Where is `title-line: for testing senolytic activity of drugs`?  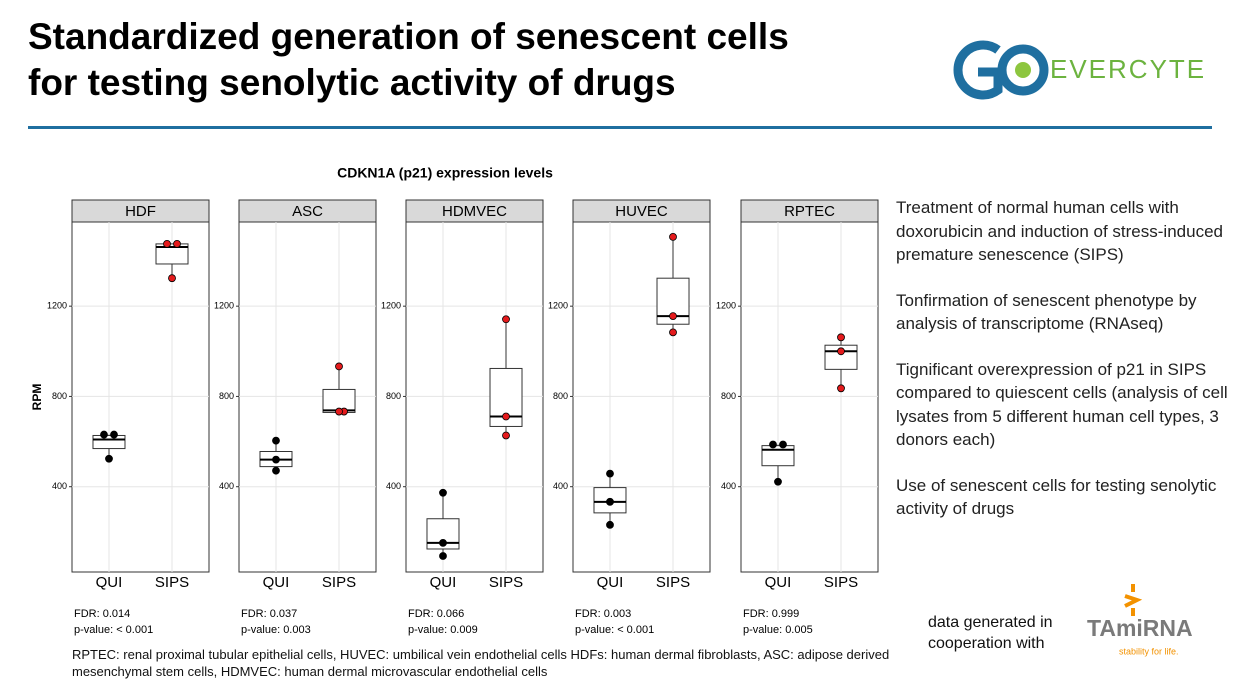
title-line: for testing senolytic activity of drugs is located at coordinates (352, 82).